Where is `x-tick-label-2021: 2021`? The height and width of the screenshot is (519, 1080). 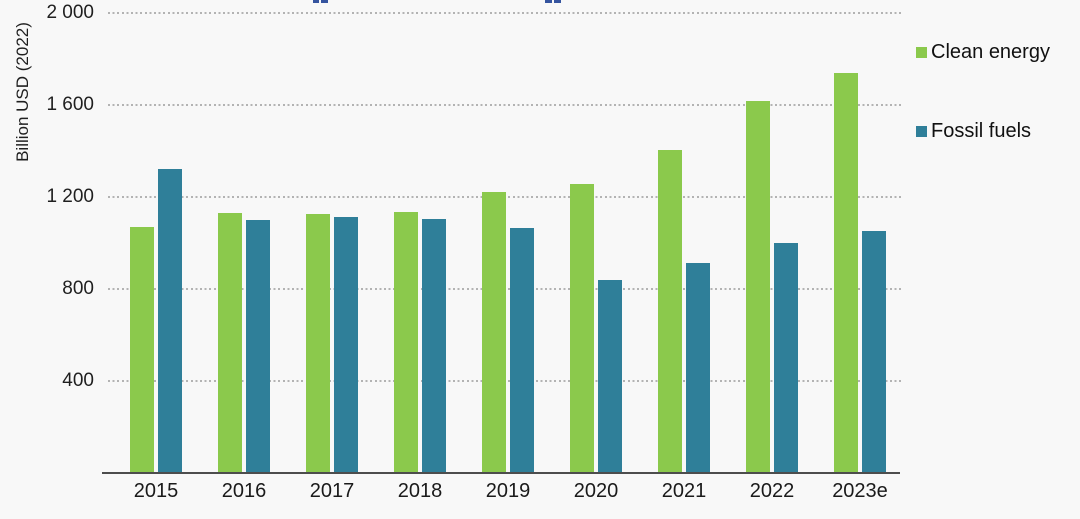
x-tick-label-2021: 2021 is located at coordinates (684, 491).